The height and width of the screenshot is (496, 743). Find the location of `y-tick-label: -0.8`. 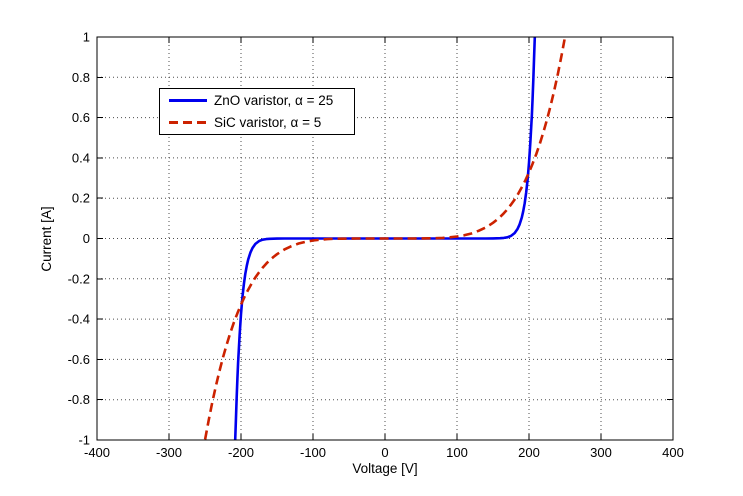

y-tick-label: -0.8 is located at coordinates (79, 399).